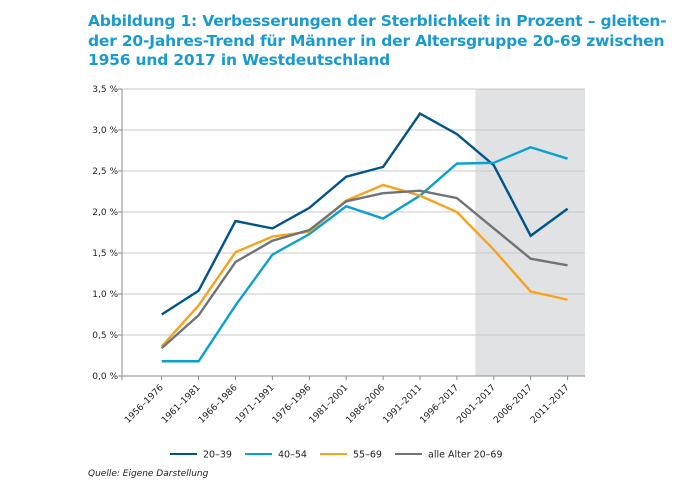 This screenshot has height=490, width=674. I want to click on title-line-3: 1956 und 2017 in Westdeutschland, so click(239, 60).